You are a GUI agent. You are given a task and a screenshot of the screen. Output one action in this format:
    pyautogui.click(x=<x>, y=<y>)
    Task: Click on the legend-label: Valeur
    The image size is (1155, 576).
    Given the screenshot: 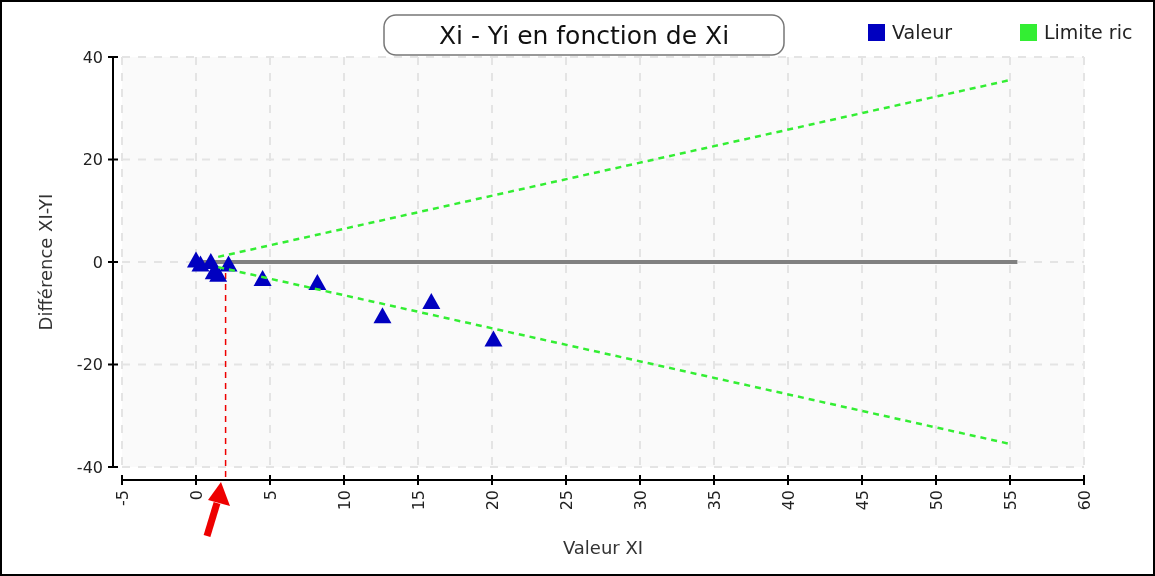 What is the action you would take?
    pyautogui.click(x=922, y=32)
    